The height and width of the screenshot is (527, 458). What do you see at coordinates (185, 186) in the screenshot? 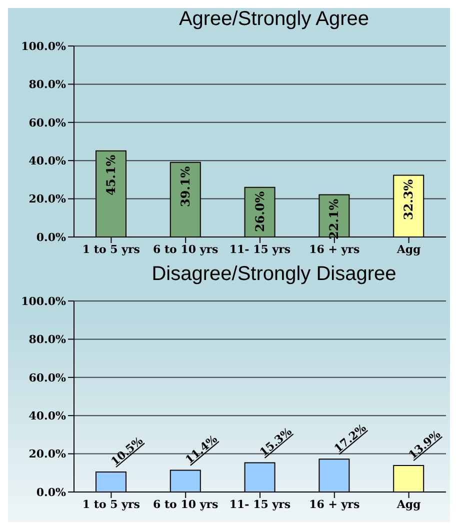
I see `data-label: 39.1%` at bounding box center [185, 186].